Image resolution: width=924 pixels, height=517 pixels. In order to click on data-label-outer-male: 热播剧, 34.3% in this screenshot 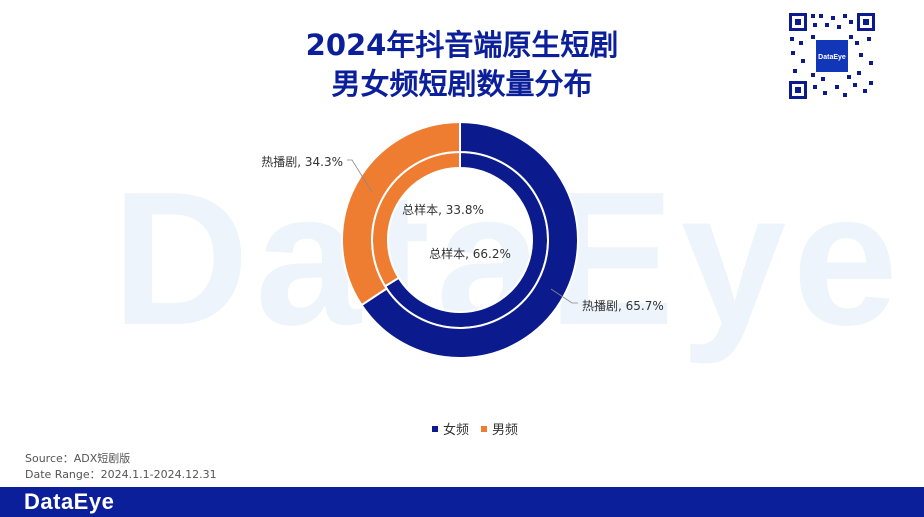, I will do `click(302, 162)`.